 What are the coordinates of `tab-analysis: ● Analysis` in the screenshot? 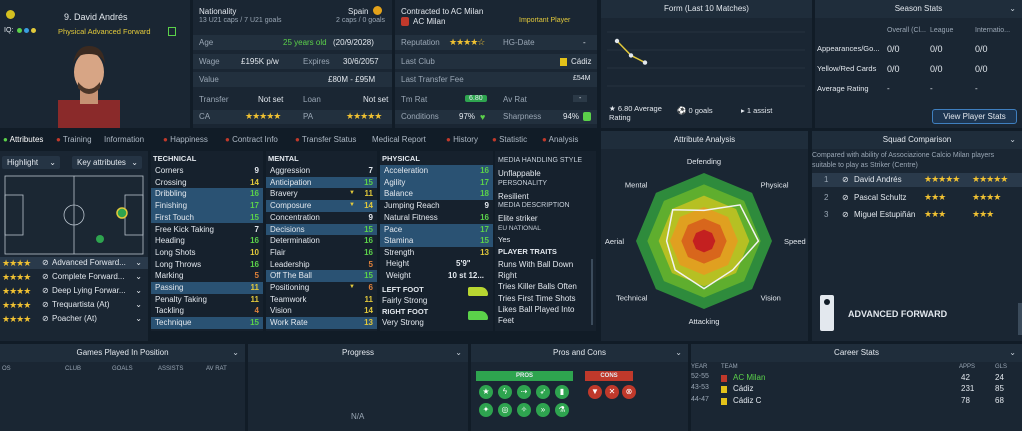 It's located at (560, 139).